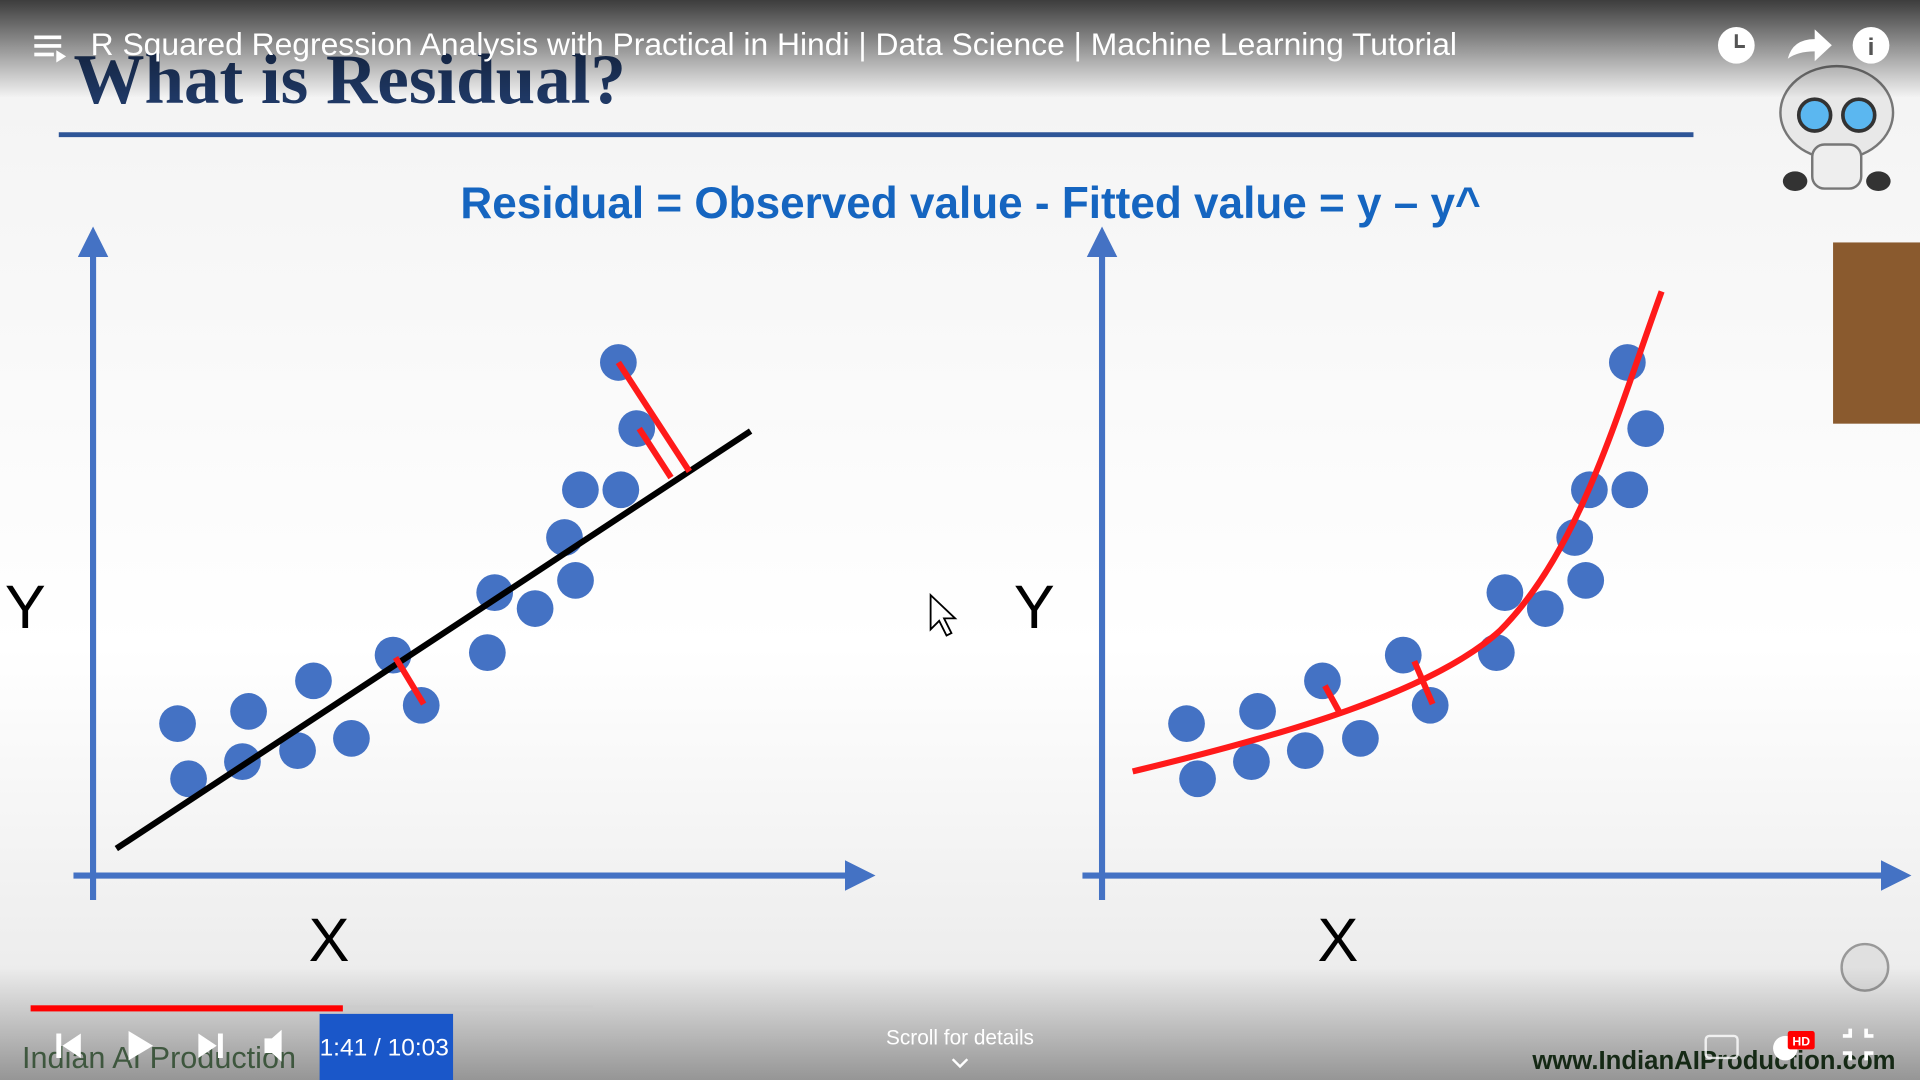  I want to click on progress-bar, so click(186, 1008).